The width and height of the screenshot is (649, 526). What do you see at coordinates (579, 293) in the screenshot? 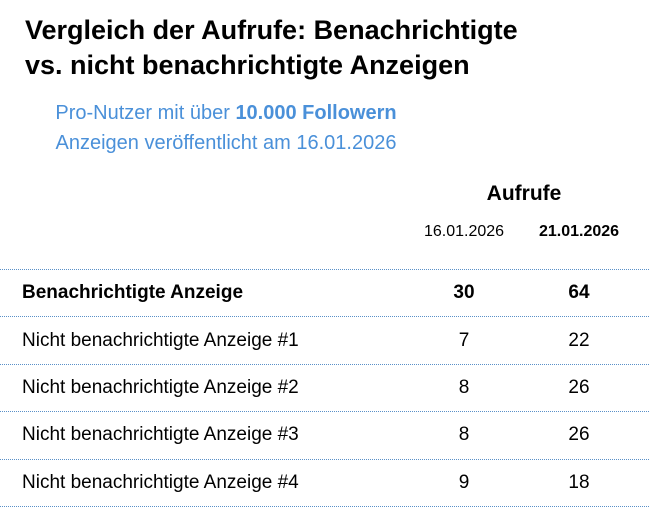
I see `row-value-date2: 64` at bounding box center [579, 293].